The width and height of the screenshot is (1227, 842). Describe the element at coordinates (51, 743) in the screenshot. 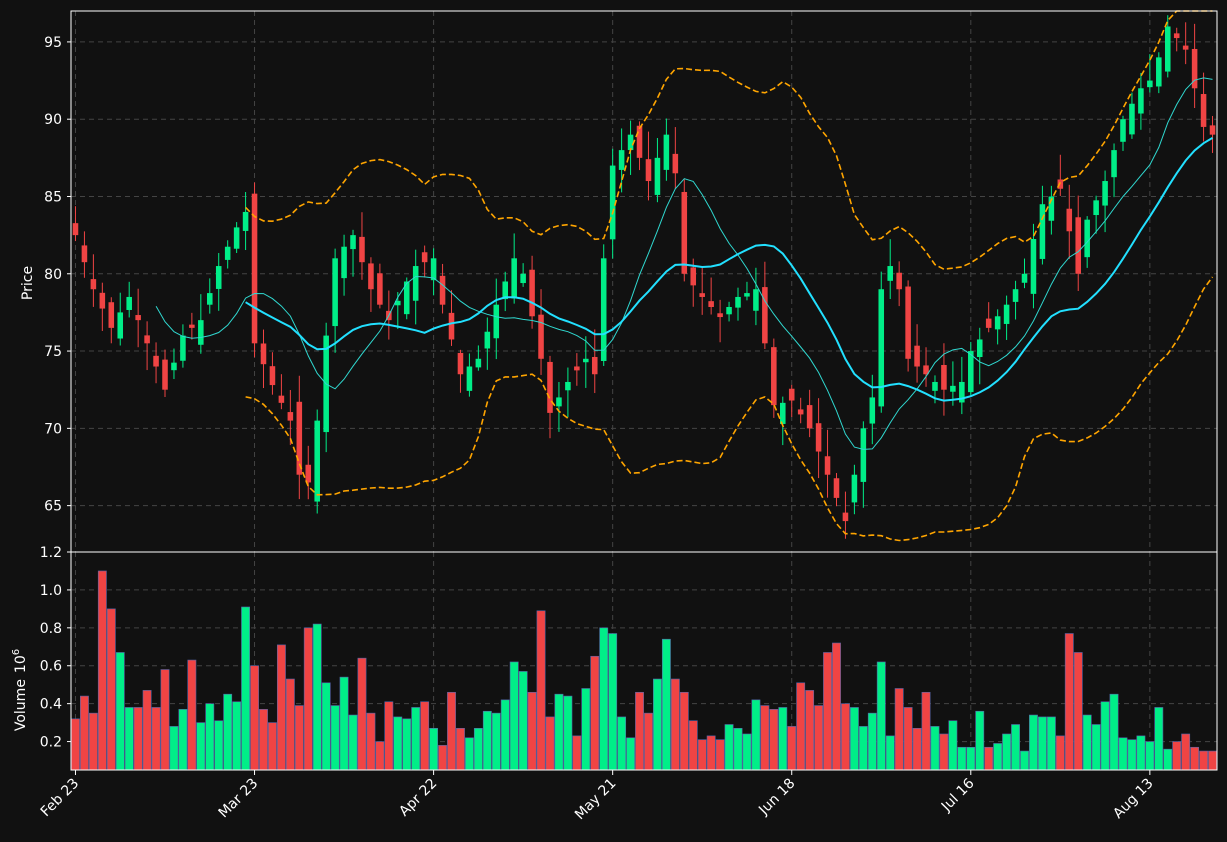

I see `volume-tick-label: 0.2` at that location.